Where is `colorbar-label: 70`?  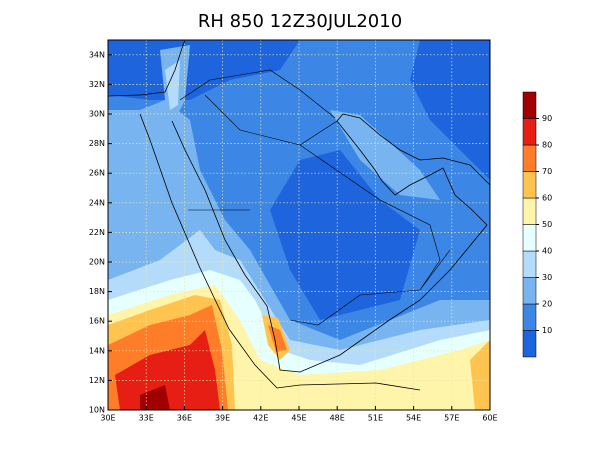
colorbar-label: 70 is located at coordinates (547, 171).